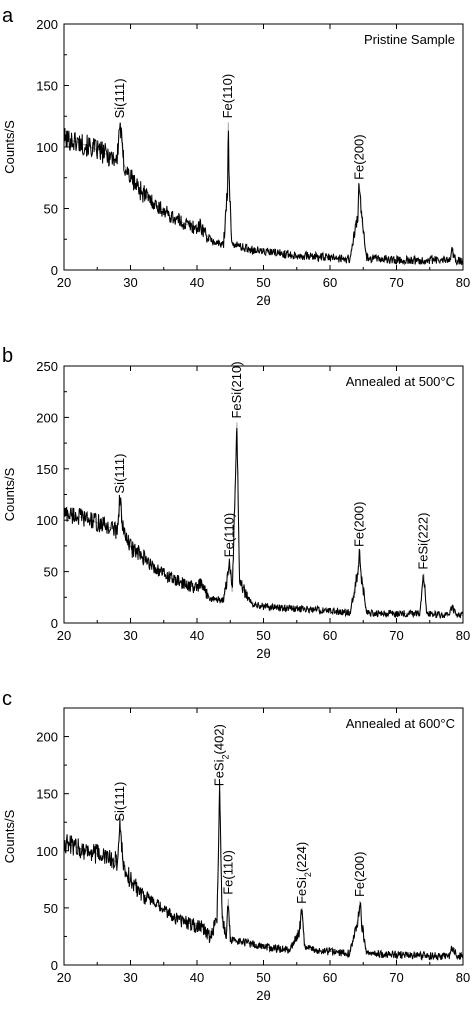 The width and height of the screenshot is (474, 1017). Describe the element at coordinates (221, 755) in the screenshot. I see `peak-label: FeSi2(402)` at that location.